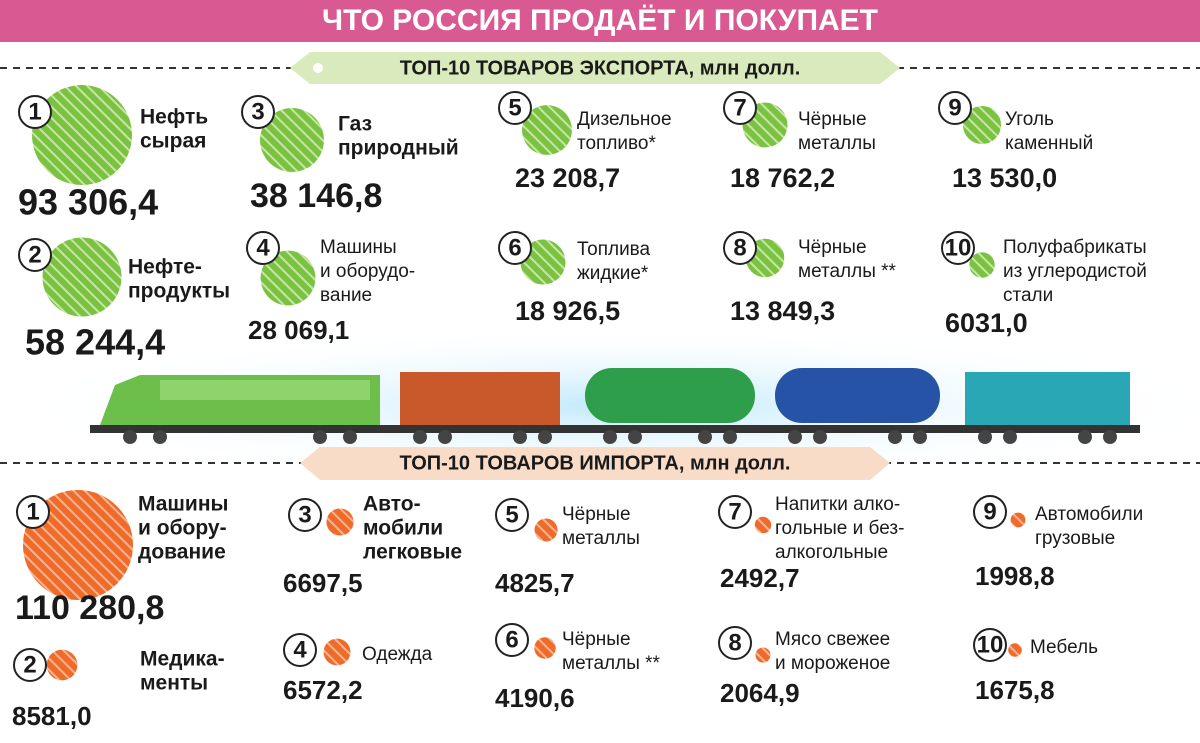 This screenshot has height=743, width=1200. I want to click on item-value: 6572,2, so click(323, 690).